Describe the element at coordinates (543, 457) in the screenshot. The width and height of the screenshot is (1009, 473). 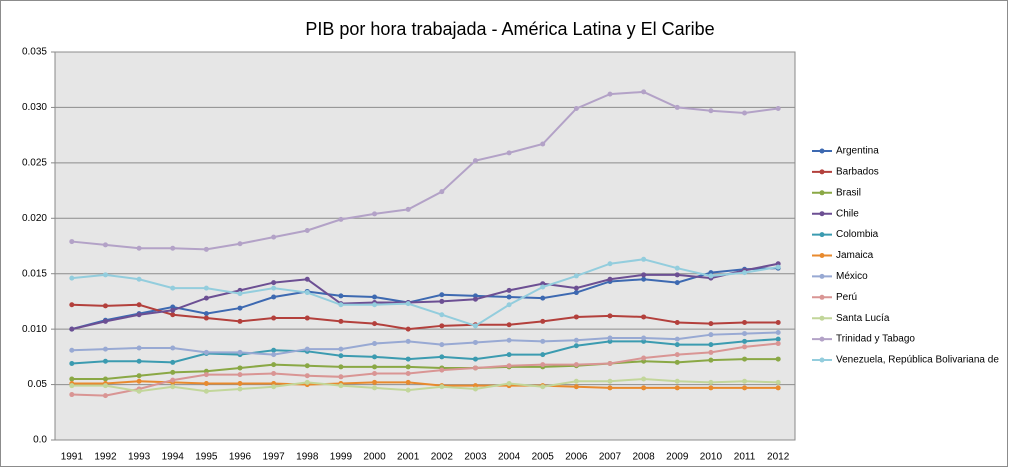
I see `x-tick-label: 2005` at that location.